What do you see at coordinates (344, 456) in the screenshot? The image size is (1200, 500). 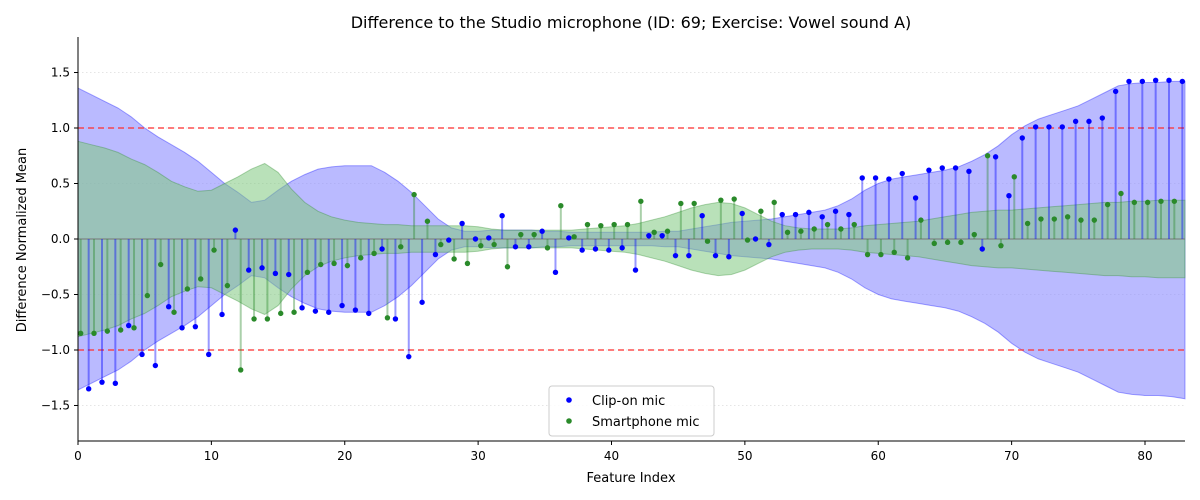 I see `x-tick-label: 20` at bounding box center [344, 456].